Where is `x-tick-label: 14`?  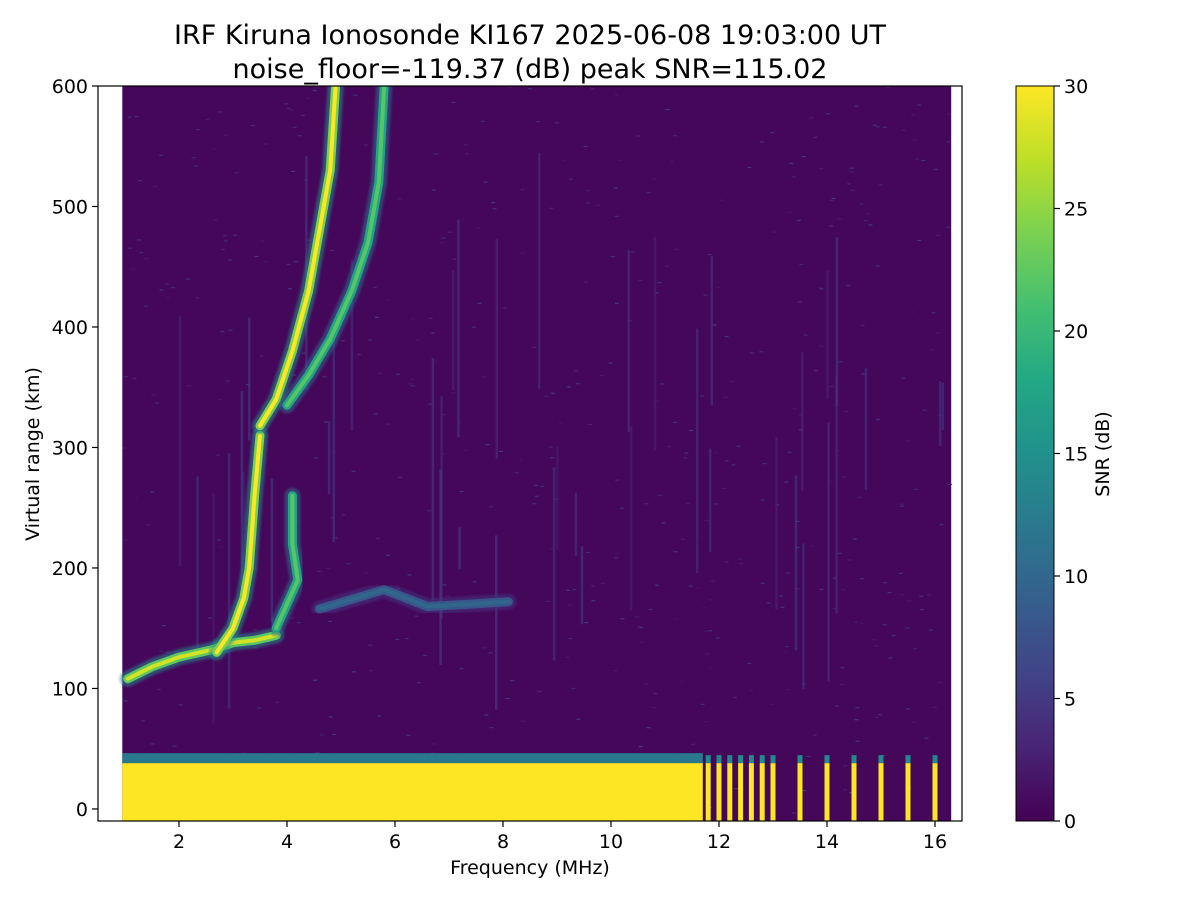
x-tick-label: 14 is located at coordinates (827, 842).